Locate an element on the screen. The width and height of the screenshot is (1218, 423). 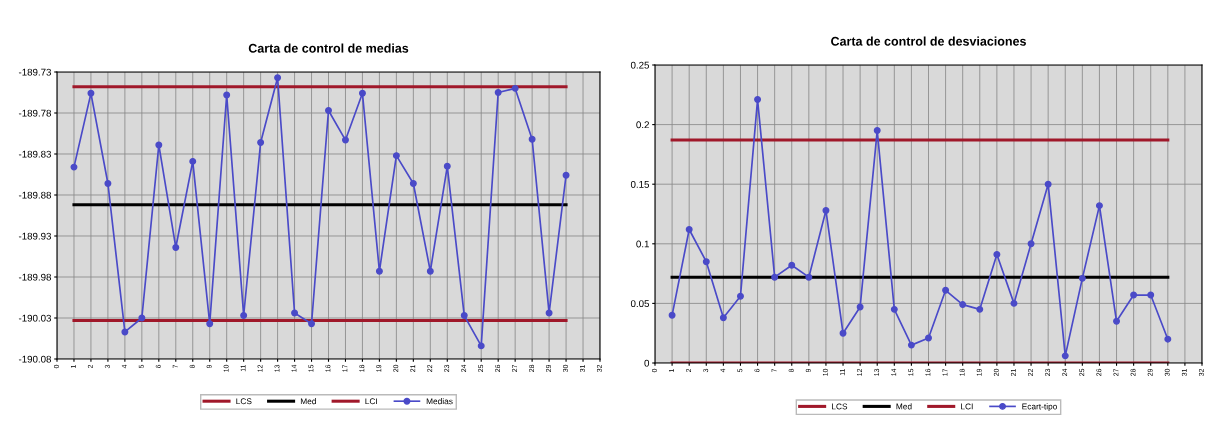
y-tick-label: -189.73 is located at coordinates (35, 72).